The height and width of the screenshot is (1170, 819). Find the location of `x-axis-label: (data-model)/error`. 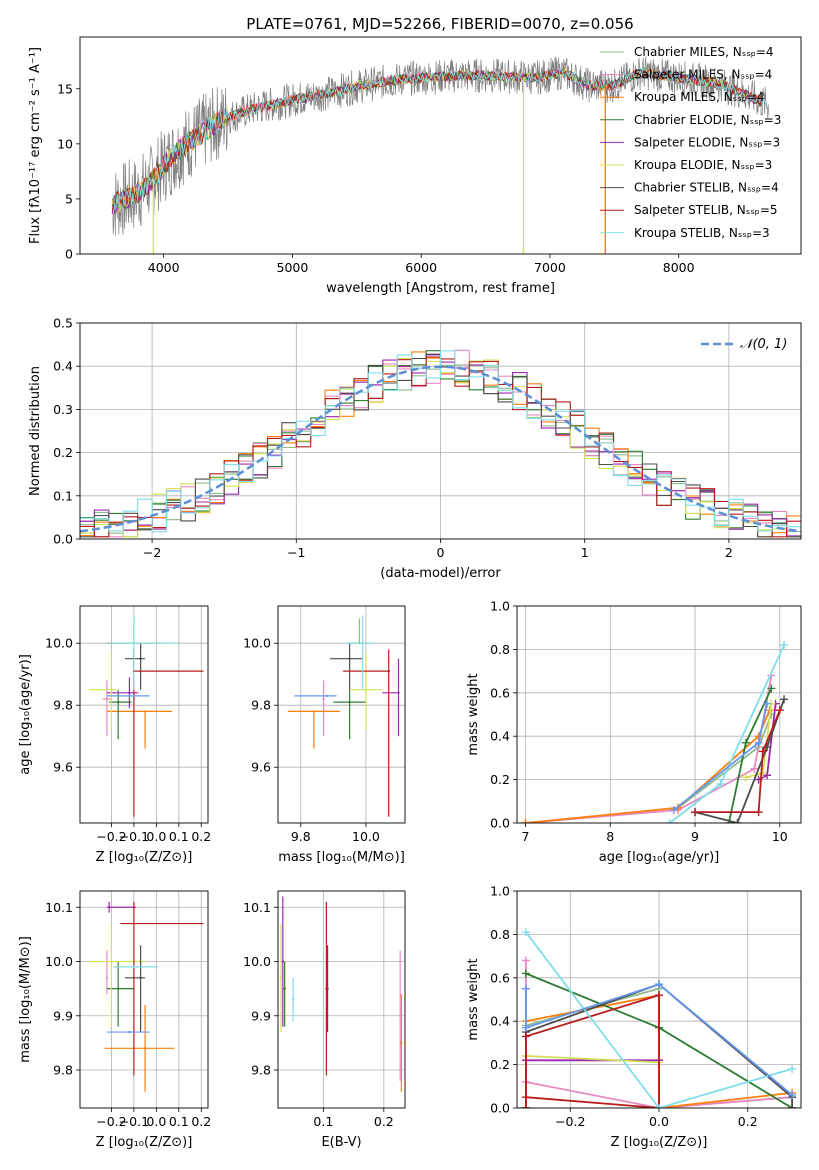

x-axis-label: (data-model)/error is located at coordinates (440, 573).